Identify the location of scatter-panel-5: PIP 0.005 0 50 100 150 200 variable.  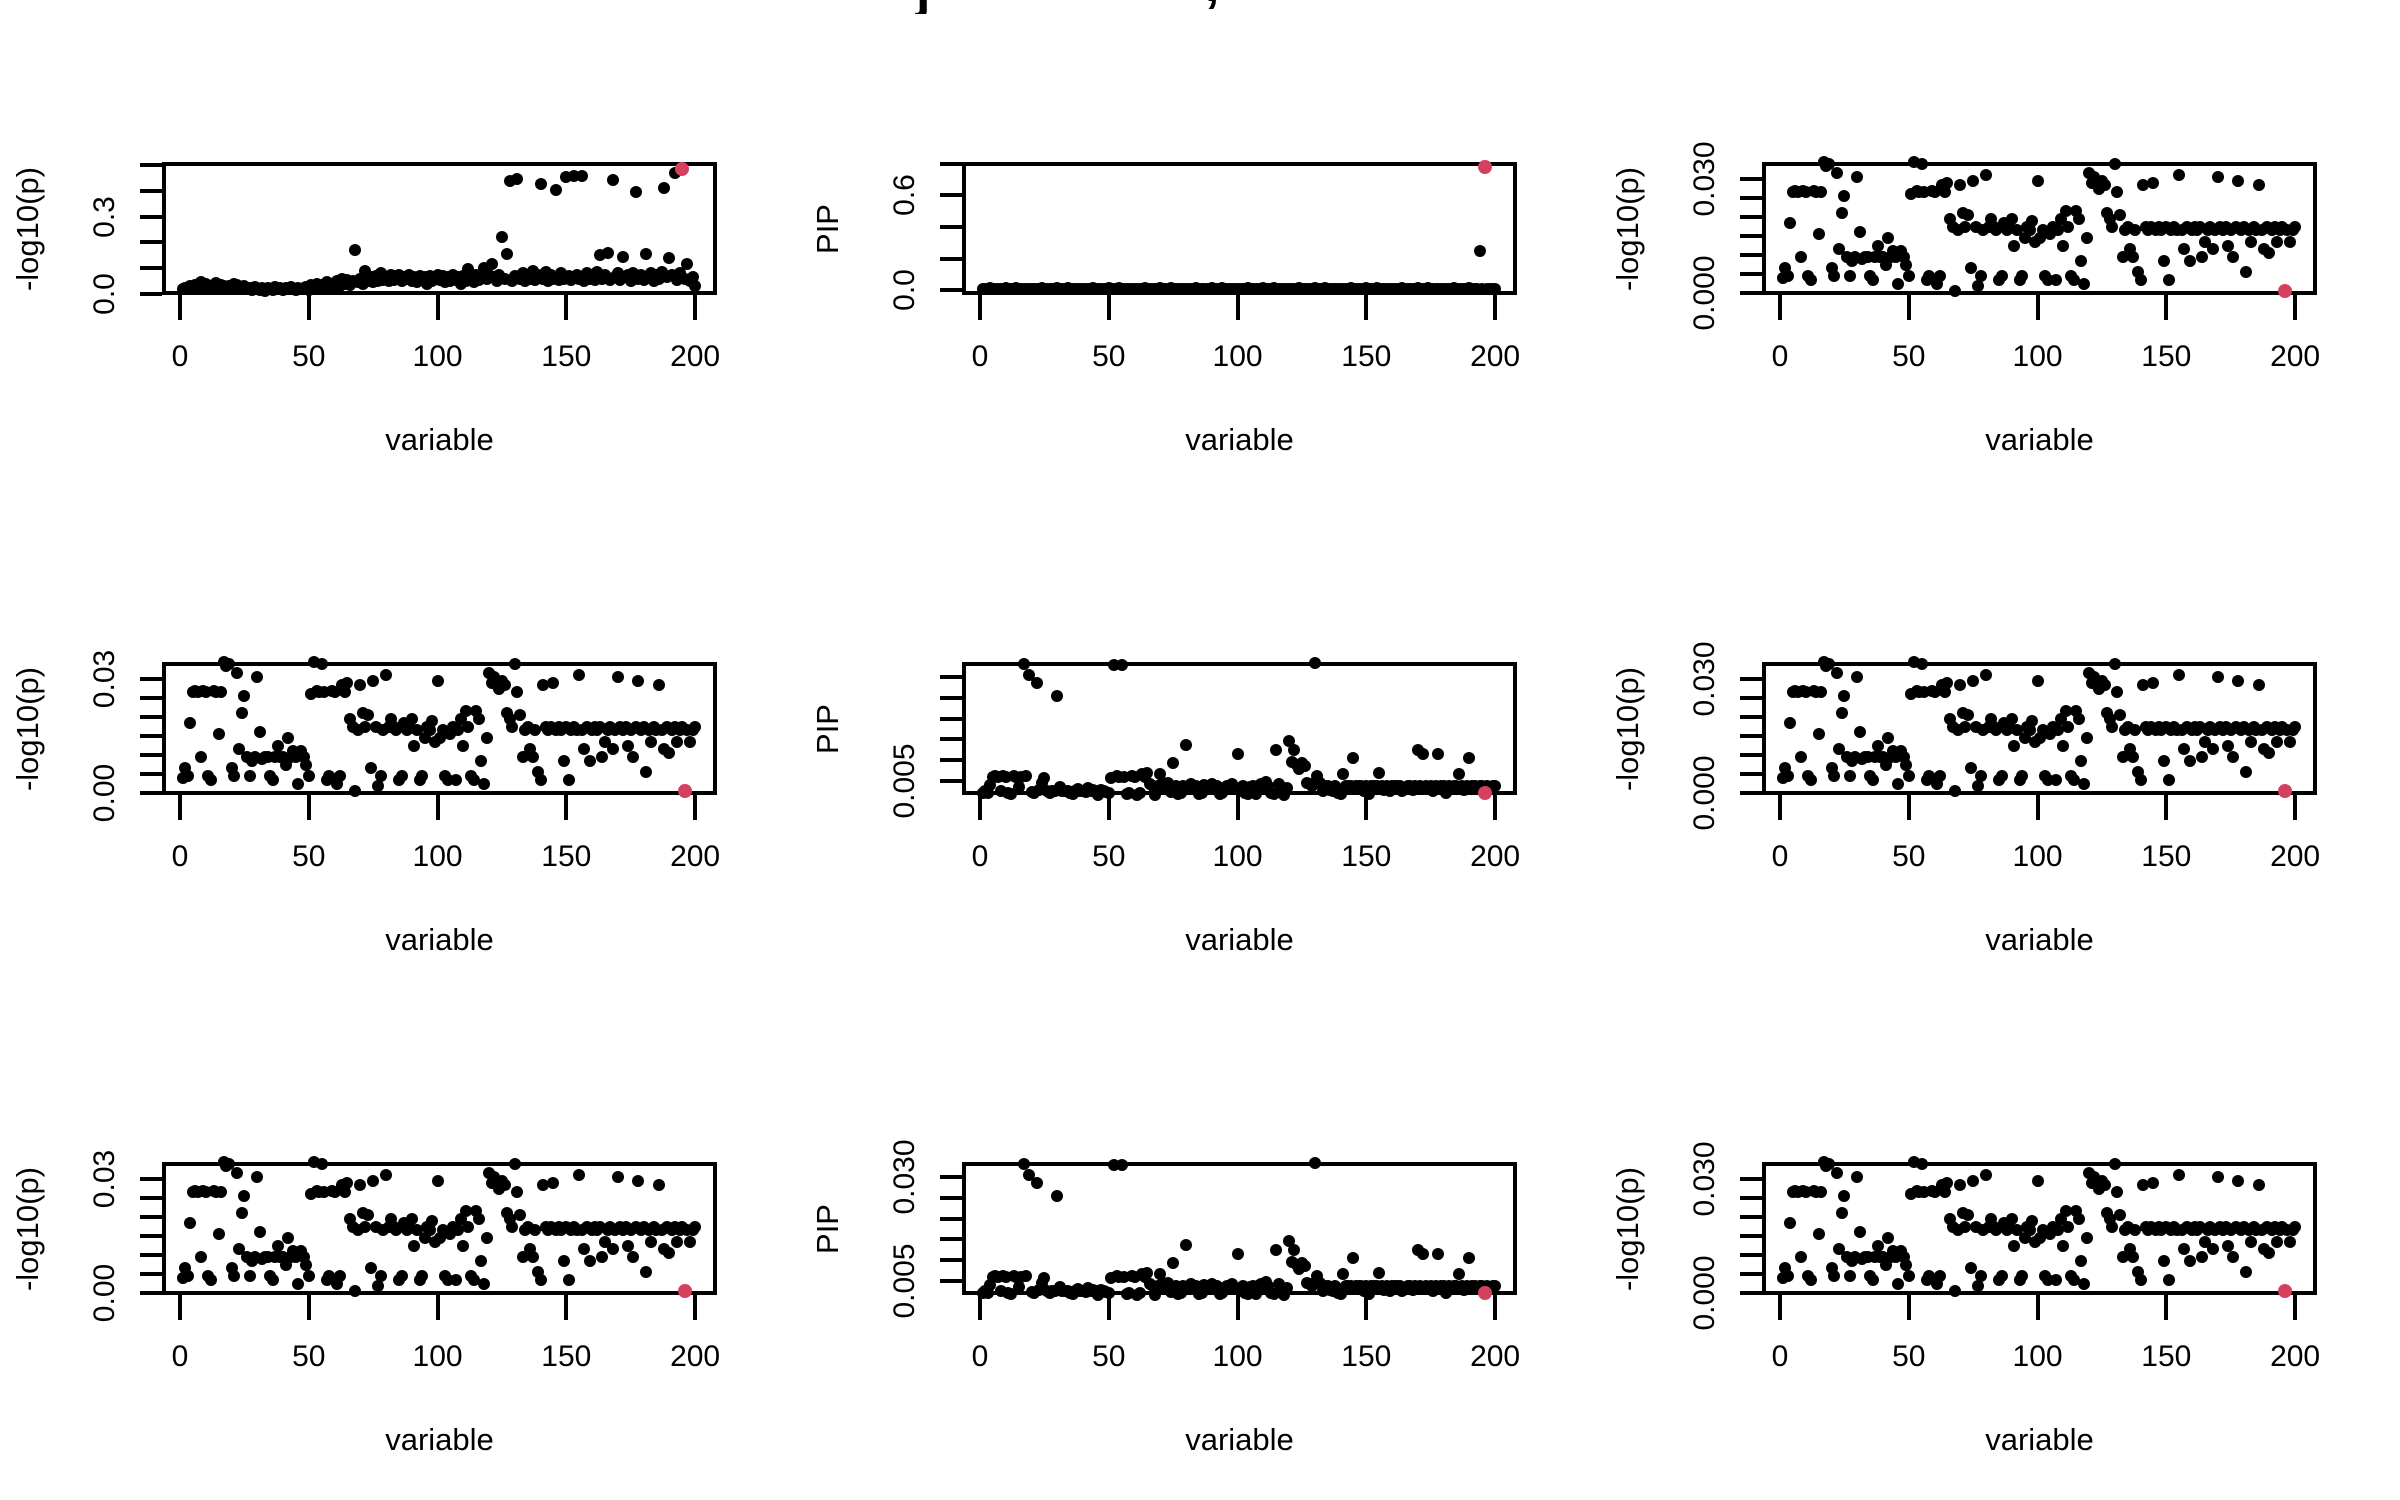
(1200, 750).